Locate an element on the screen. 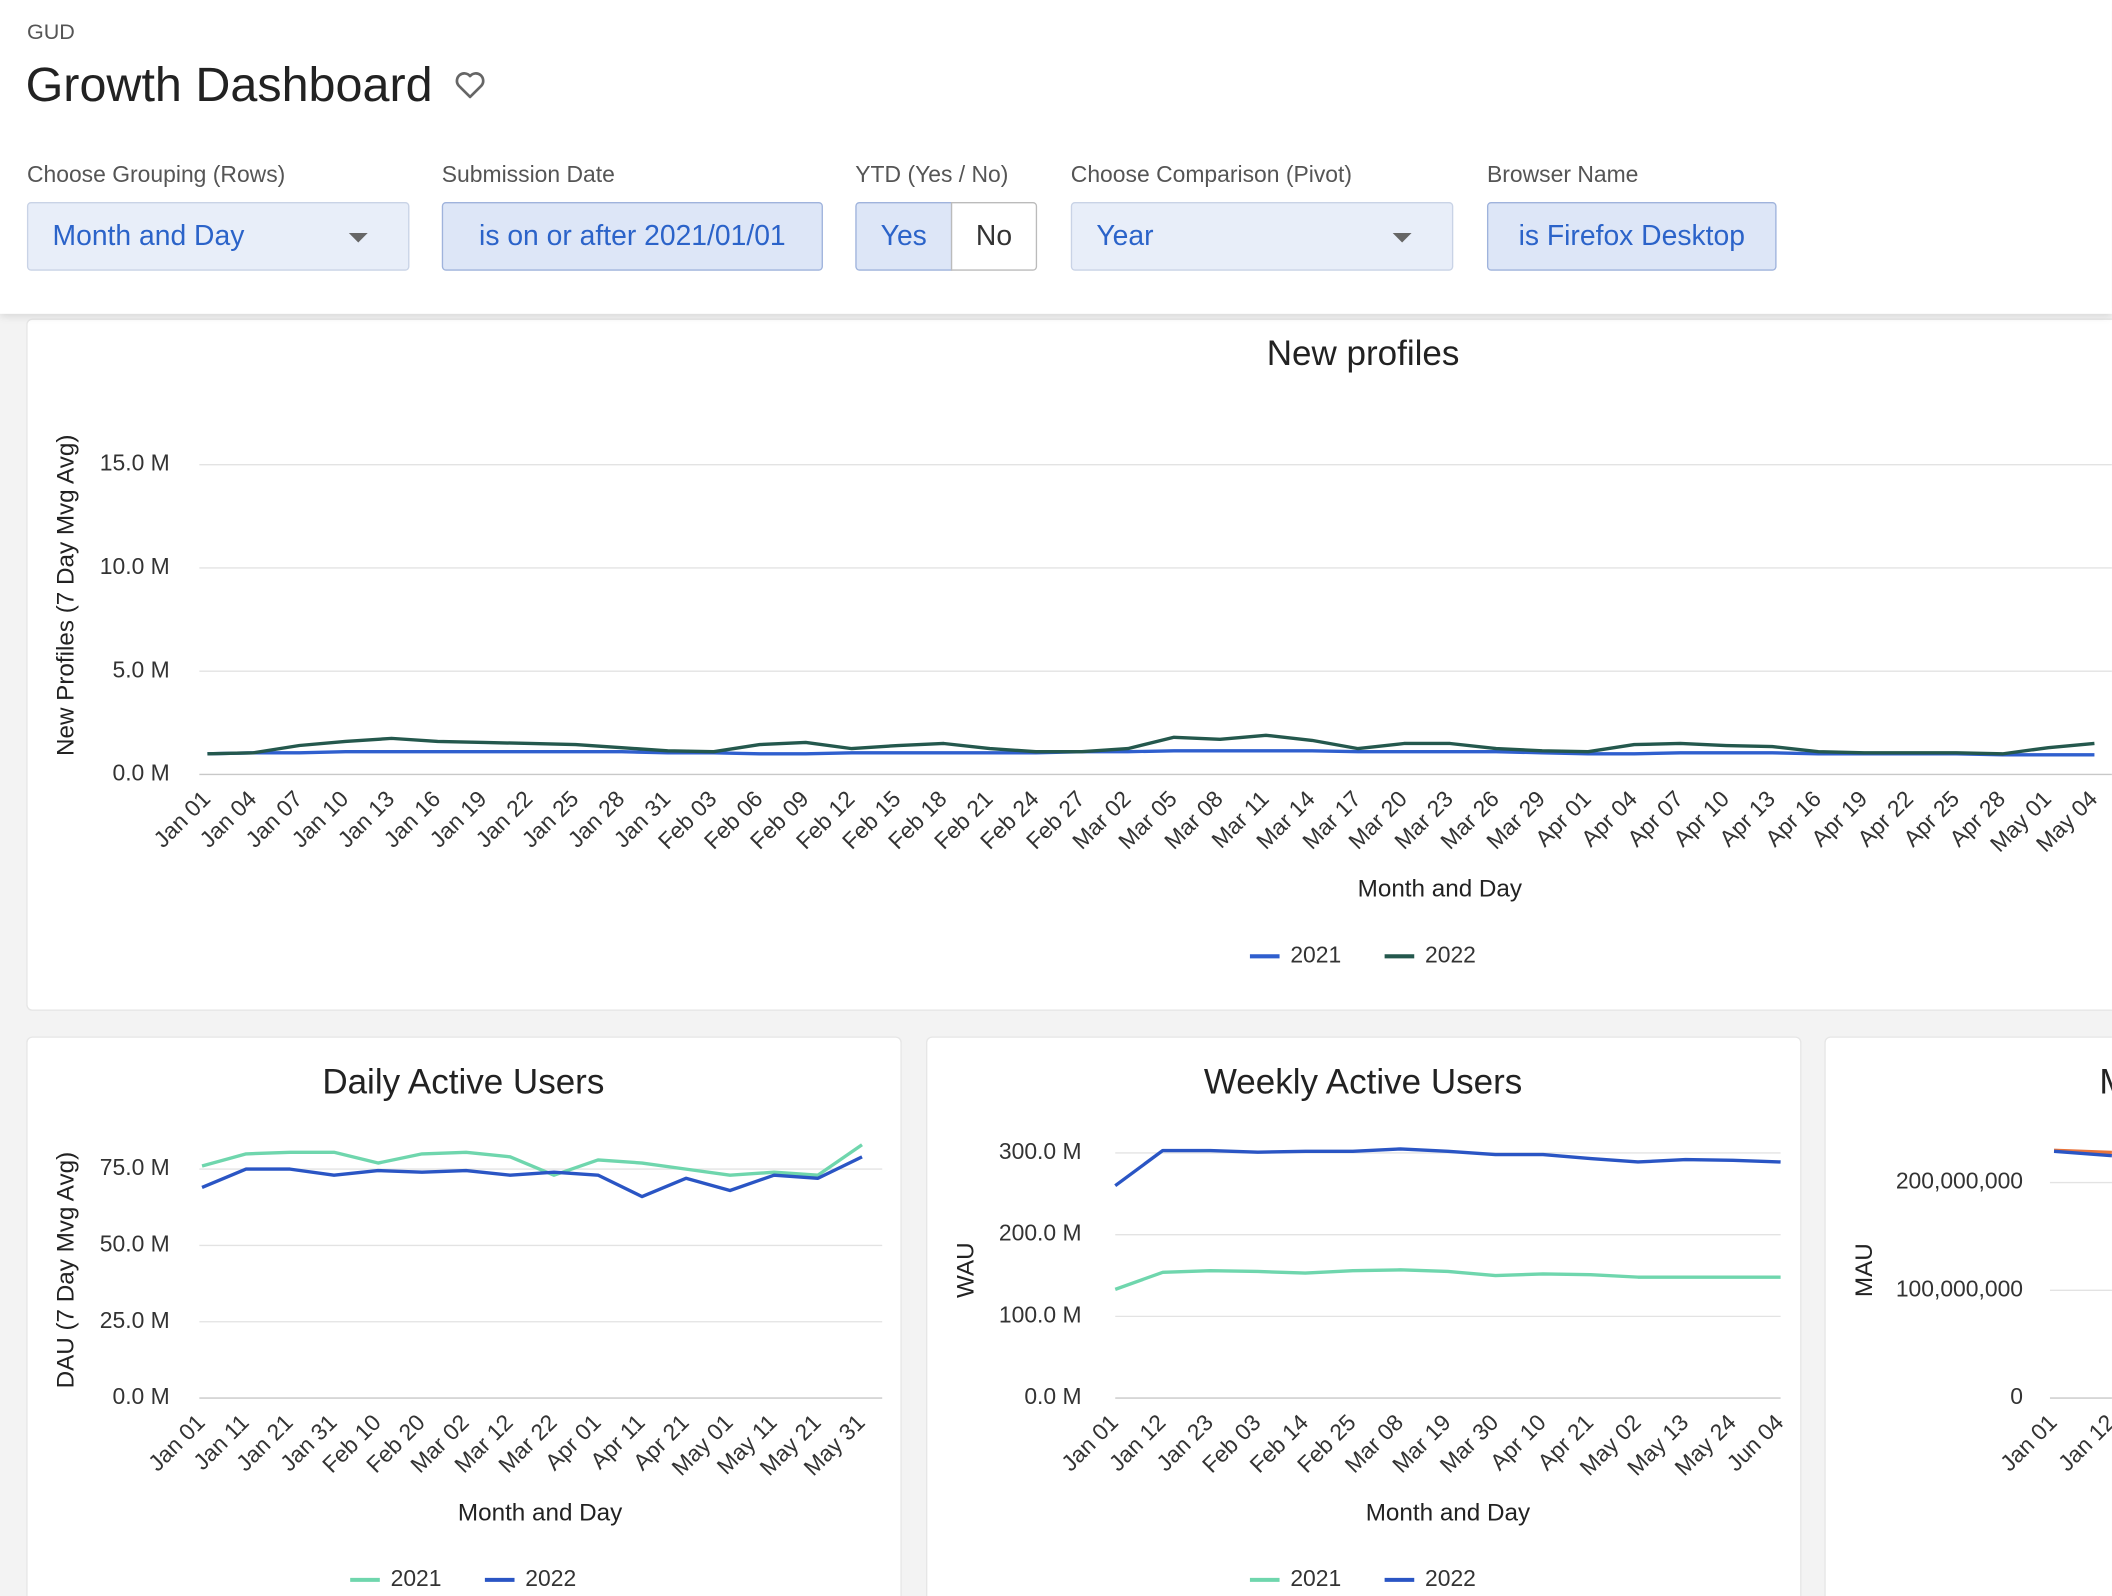 This screenshot has width=2112, height=1596. filter-label: Submission Date is located at coordinates (528, 175).